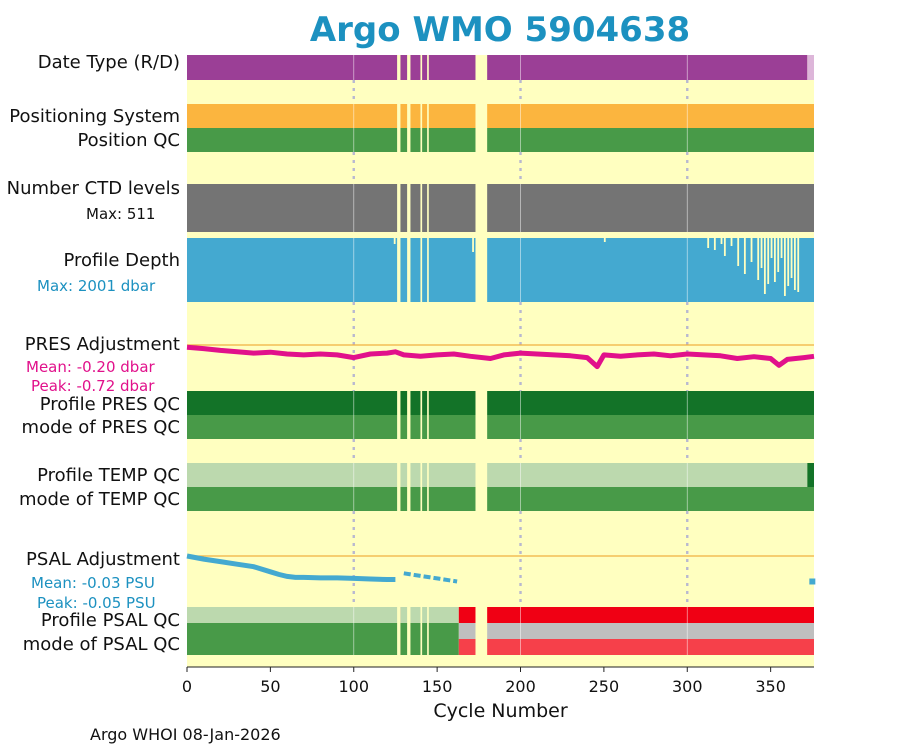 Image resolution: width=900 pixels, height=750 pixels. What do you see at coordinates (187, 686) in the screenshot?
I see `x-tick-label-0: 0` at bounding box center [187, 686].